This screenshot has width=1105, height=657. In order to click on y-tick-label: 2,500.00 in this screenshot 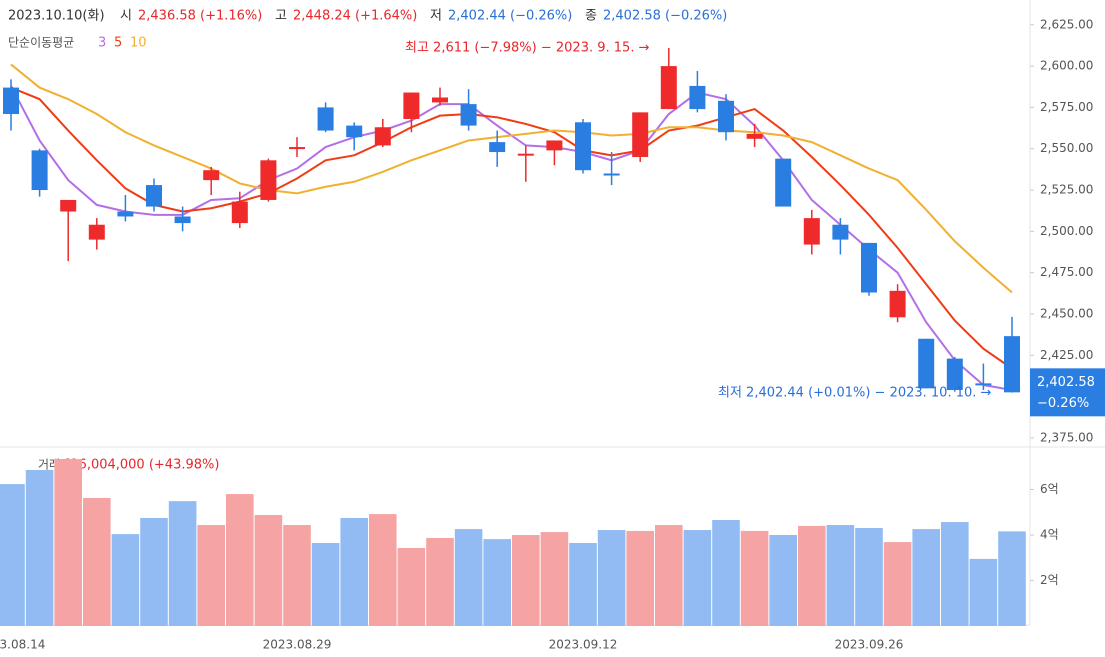, I will do `click(1066, 231)`.